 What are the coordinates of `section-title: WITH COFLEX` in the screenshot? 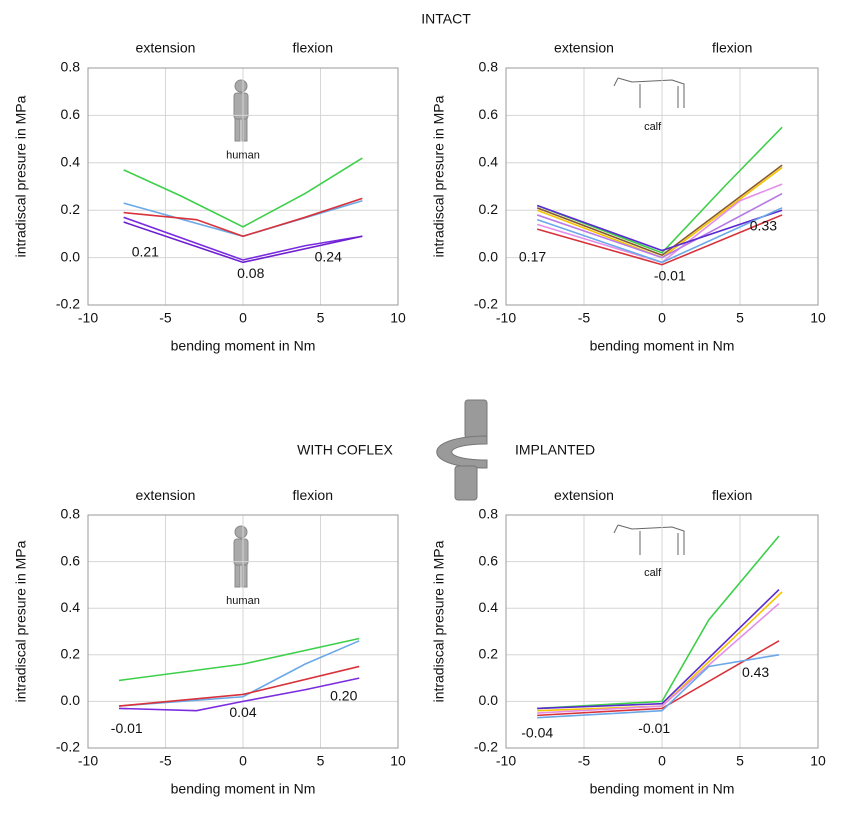 It's located at (345, 450).